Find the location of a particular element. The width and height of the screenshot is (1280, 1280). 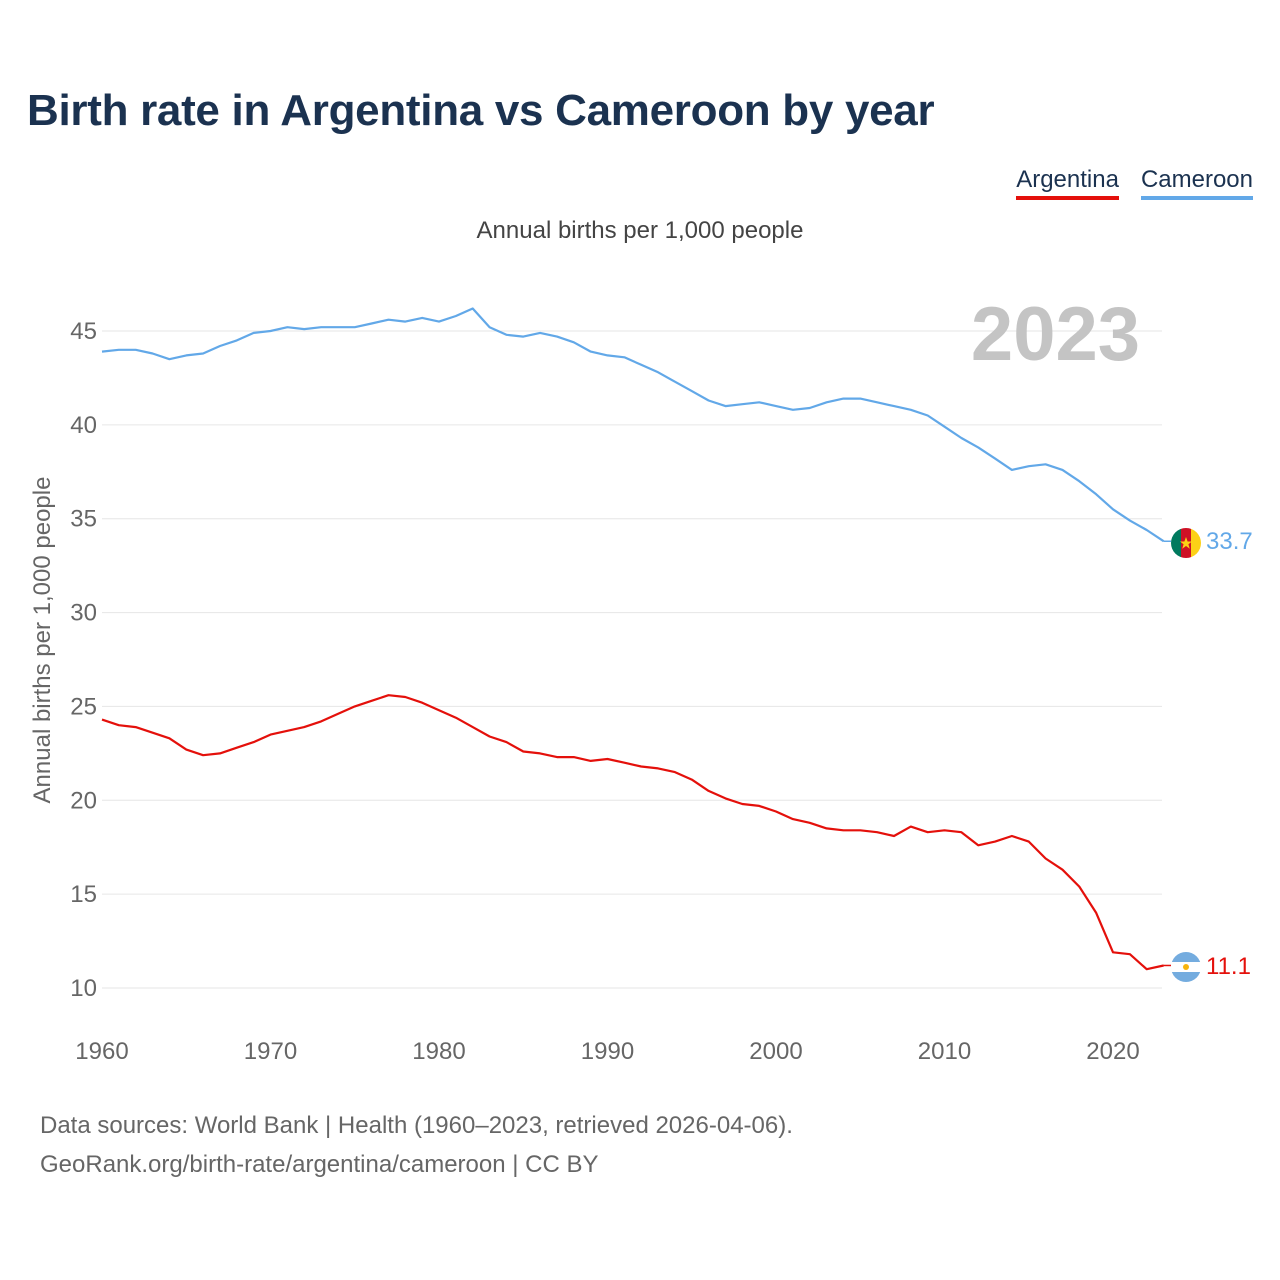

y-tick-label: 20 is located at coordinates (83, 800).